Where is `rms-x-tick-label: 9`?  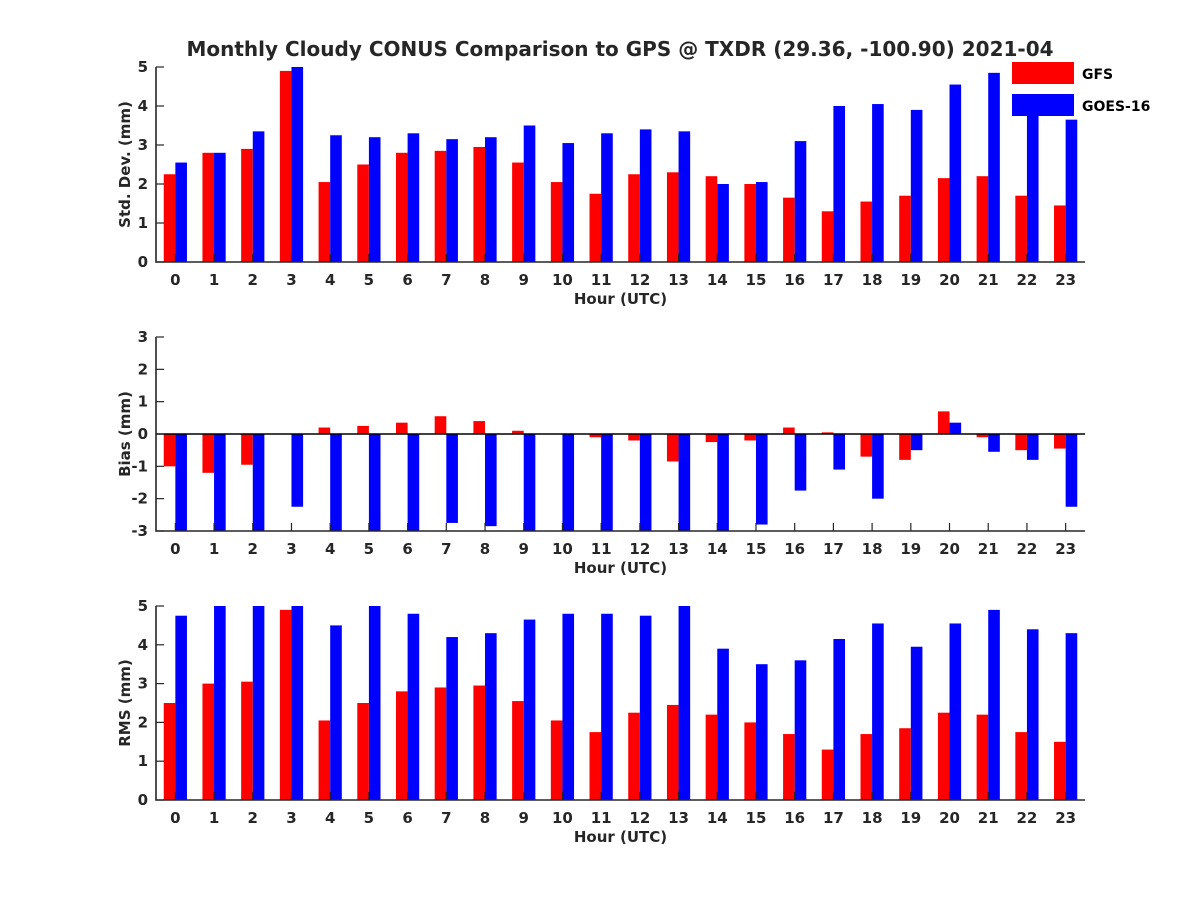
rms-x-tick-label: 9 is located at coordinates (524, 818).